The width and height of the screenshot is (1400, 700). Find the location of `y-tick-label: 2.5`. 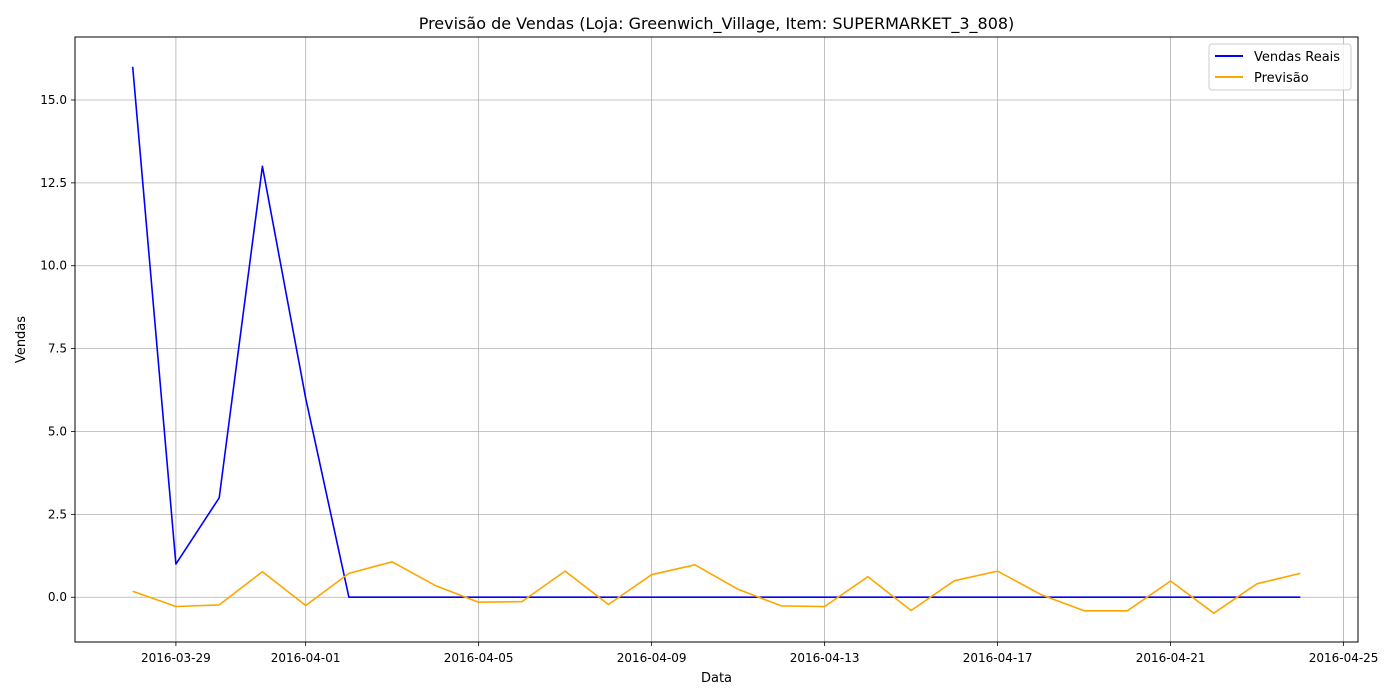

y-tick-label: 2.5 is located at coordinates (57, 514).